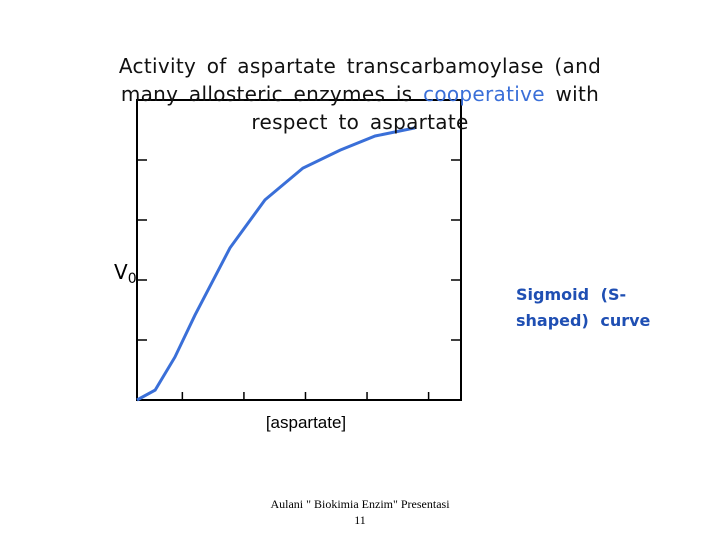 The image size is (720, 540). Describe the element at coordinates (360, 520) in the screenshot. I see `page-number: 11` at that location.